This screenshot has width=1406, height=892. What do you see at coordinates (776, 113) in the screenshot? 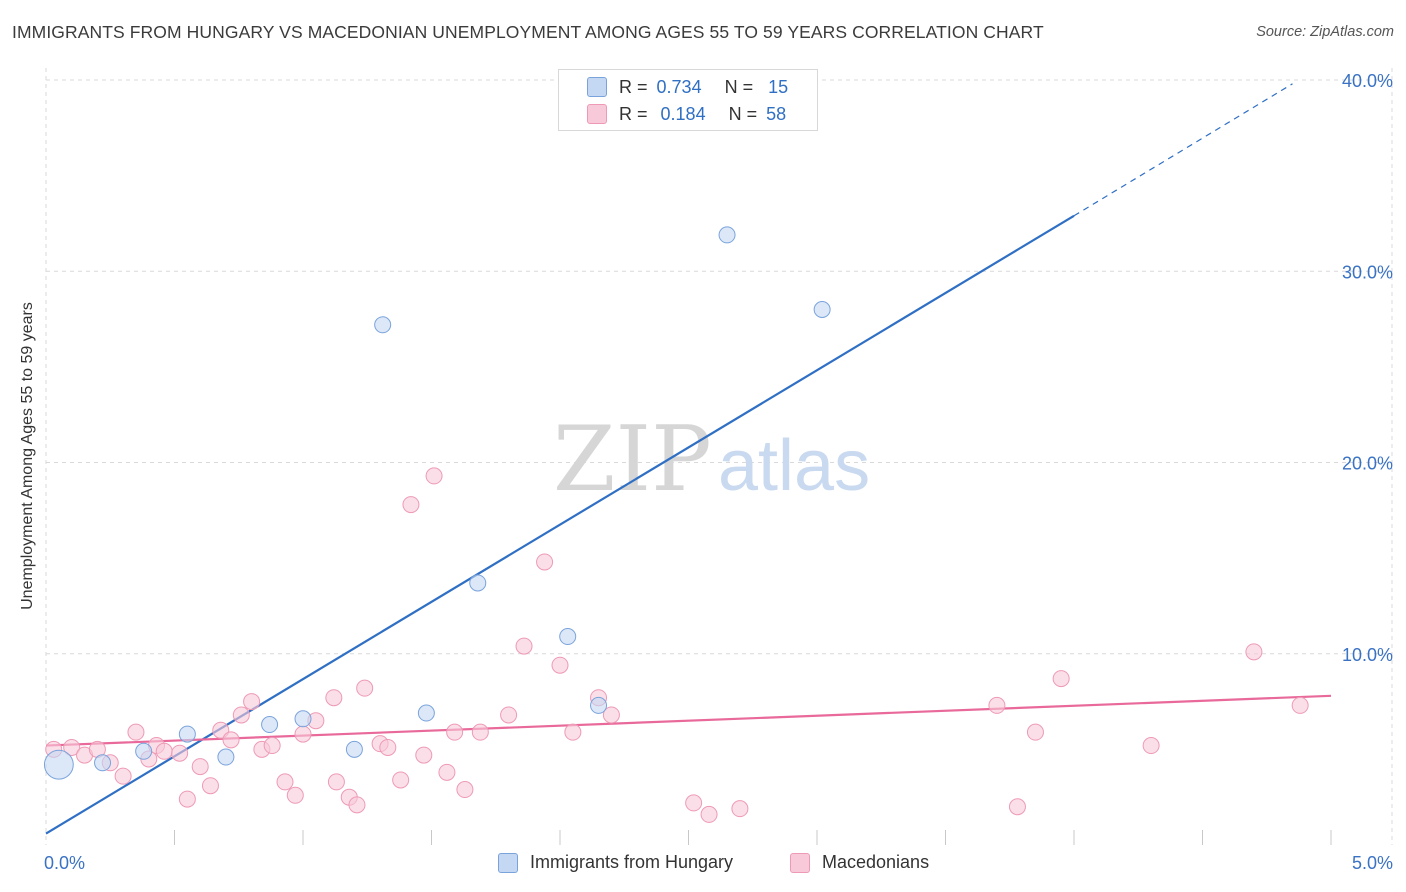
I see `legend-n-value-macedonians: 58` at bounding box center [776, 113].